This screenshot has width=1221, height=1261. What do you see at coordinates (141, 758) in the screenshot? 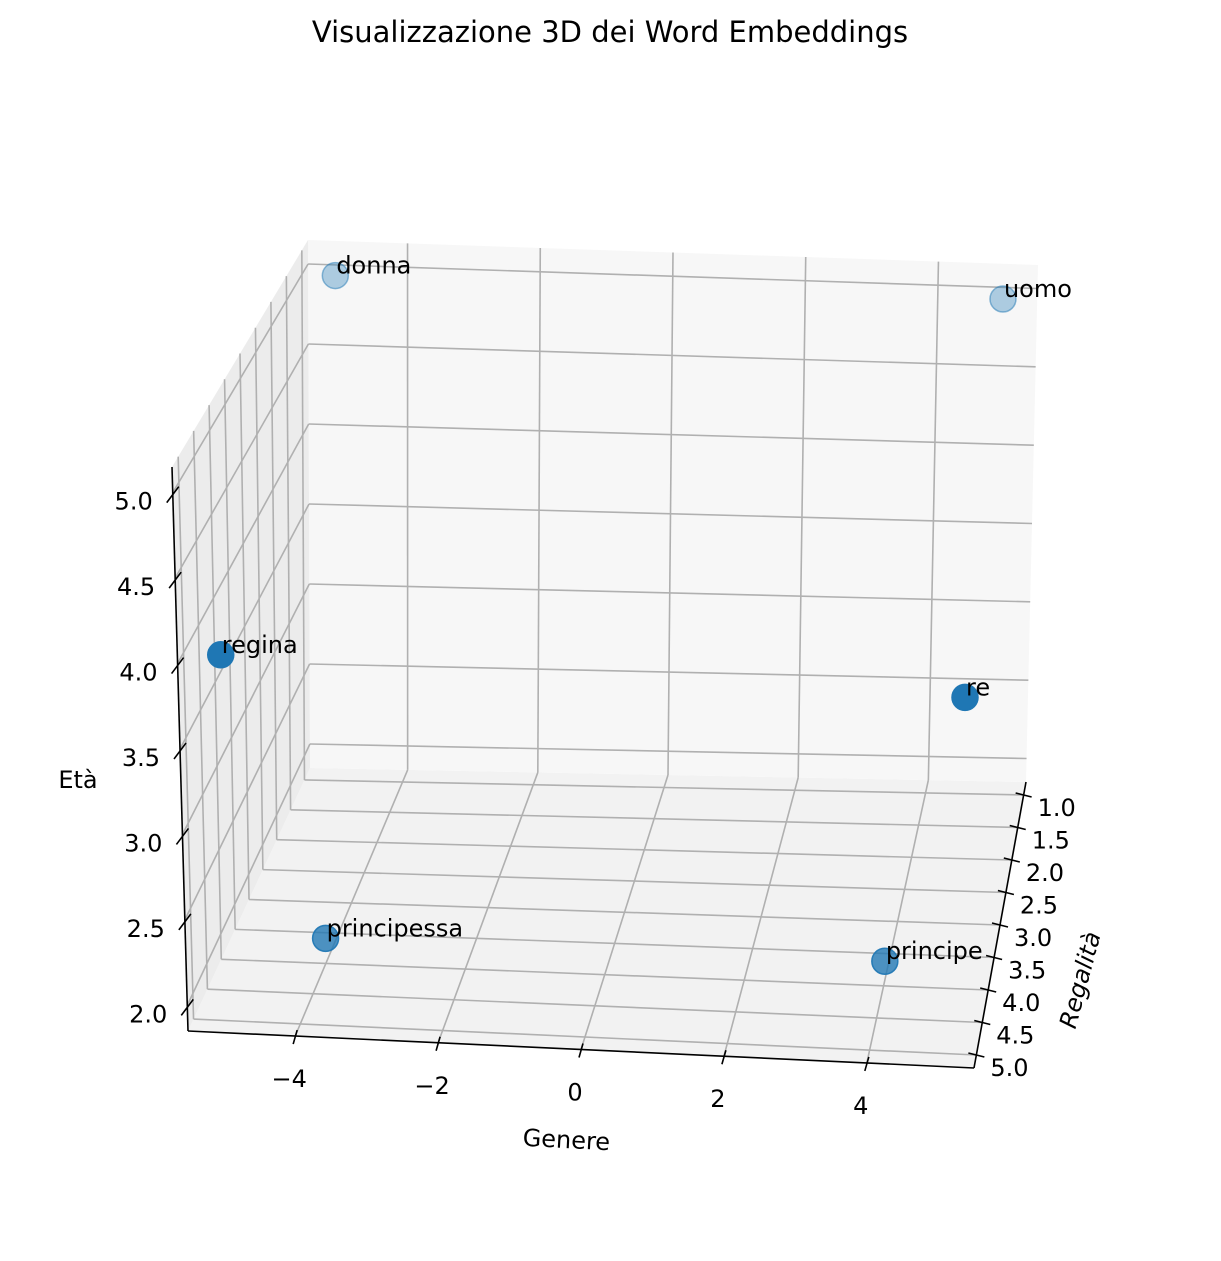
I see `z-tick-label: 3.5` at bounding box center [141, 758].